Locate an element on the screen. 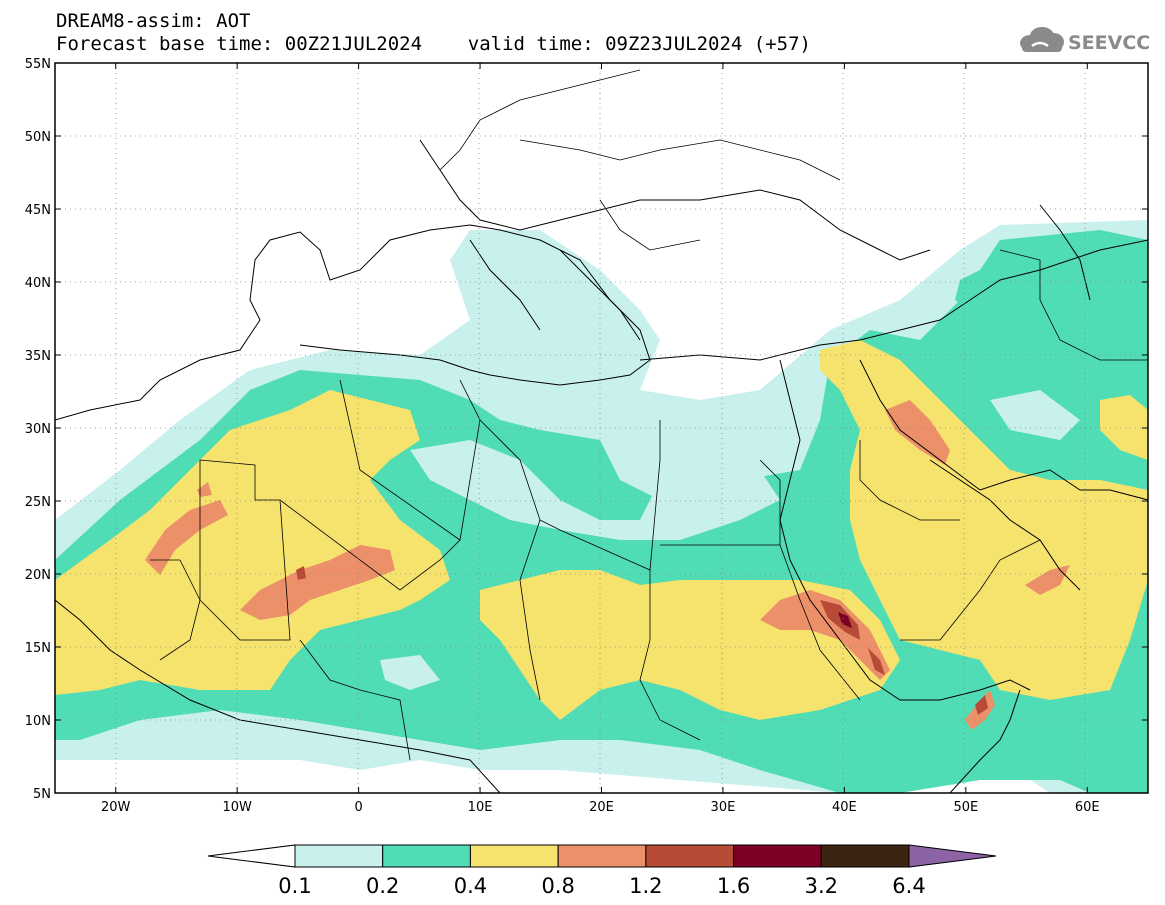  lon-label: 30E is located at coordinates (723, 807).